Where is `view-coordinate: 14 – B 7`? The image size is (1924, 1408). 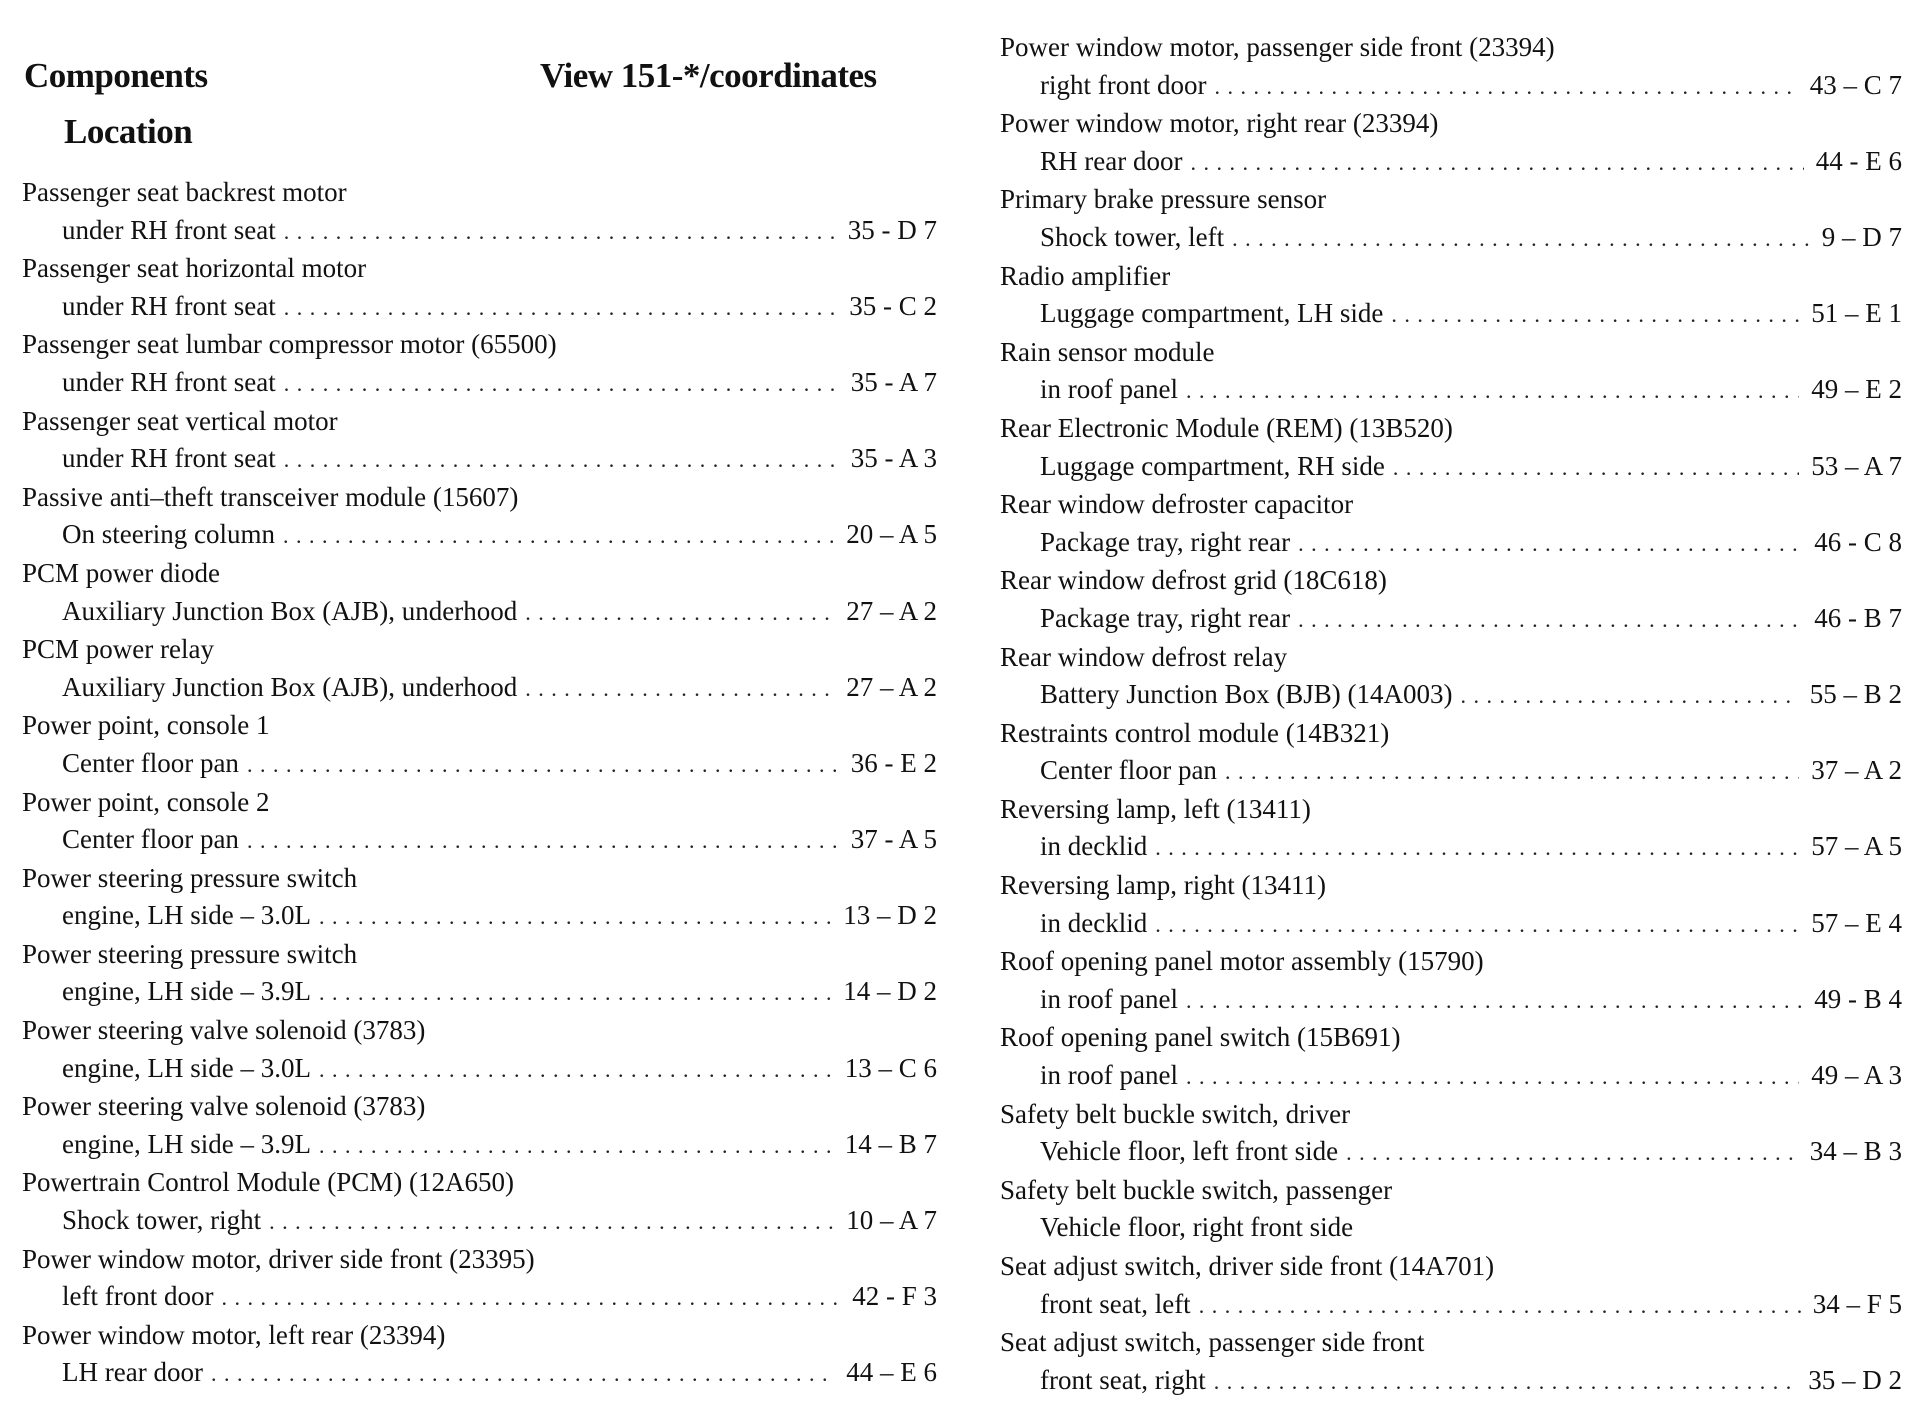 view-coordinate: 14 – B 7 is located at coordinates (890, 1143).